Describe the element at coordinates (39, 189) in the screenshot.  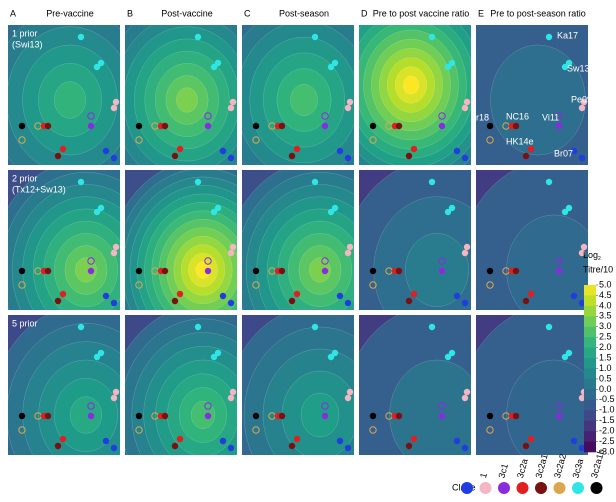
I see `row-label: (Tx12+Sw13)` at that location.